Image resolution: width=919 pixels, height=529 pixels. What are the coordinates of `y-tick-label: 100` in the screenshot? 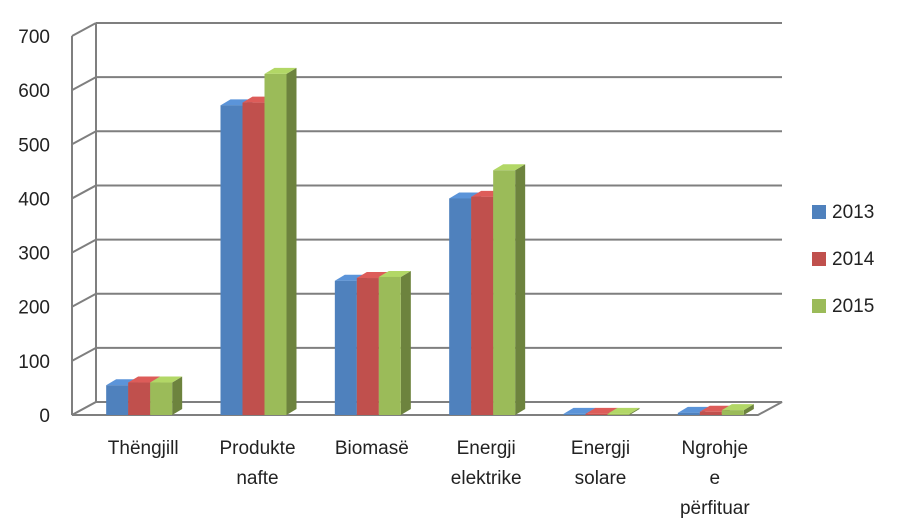 It's located at (34, 362).